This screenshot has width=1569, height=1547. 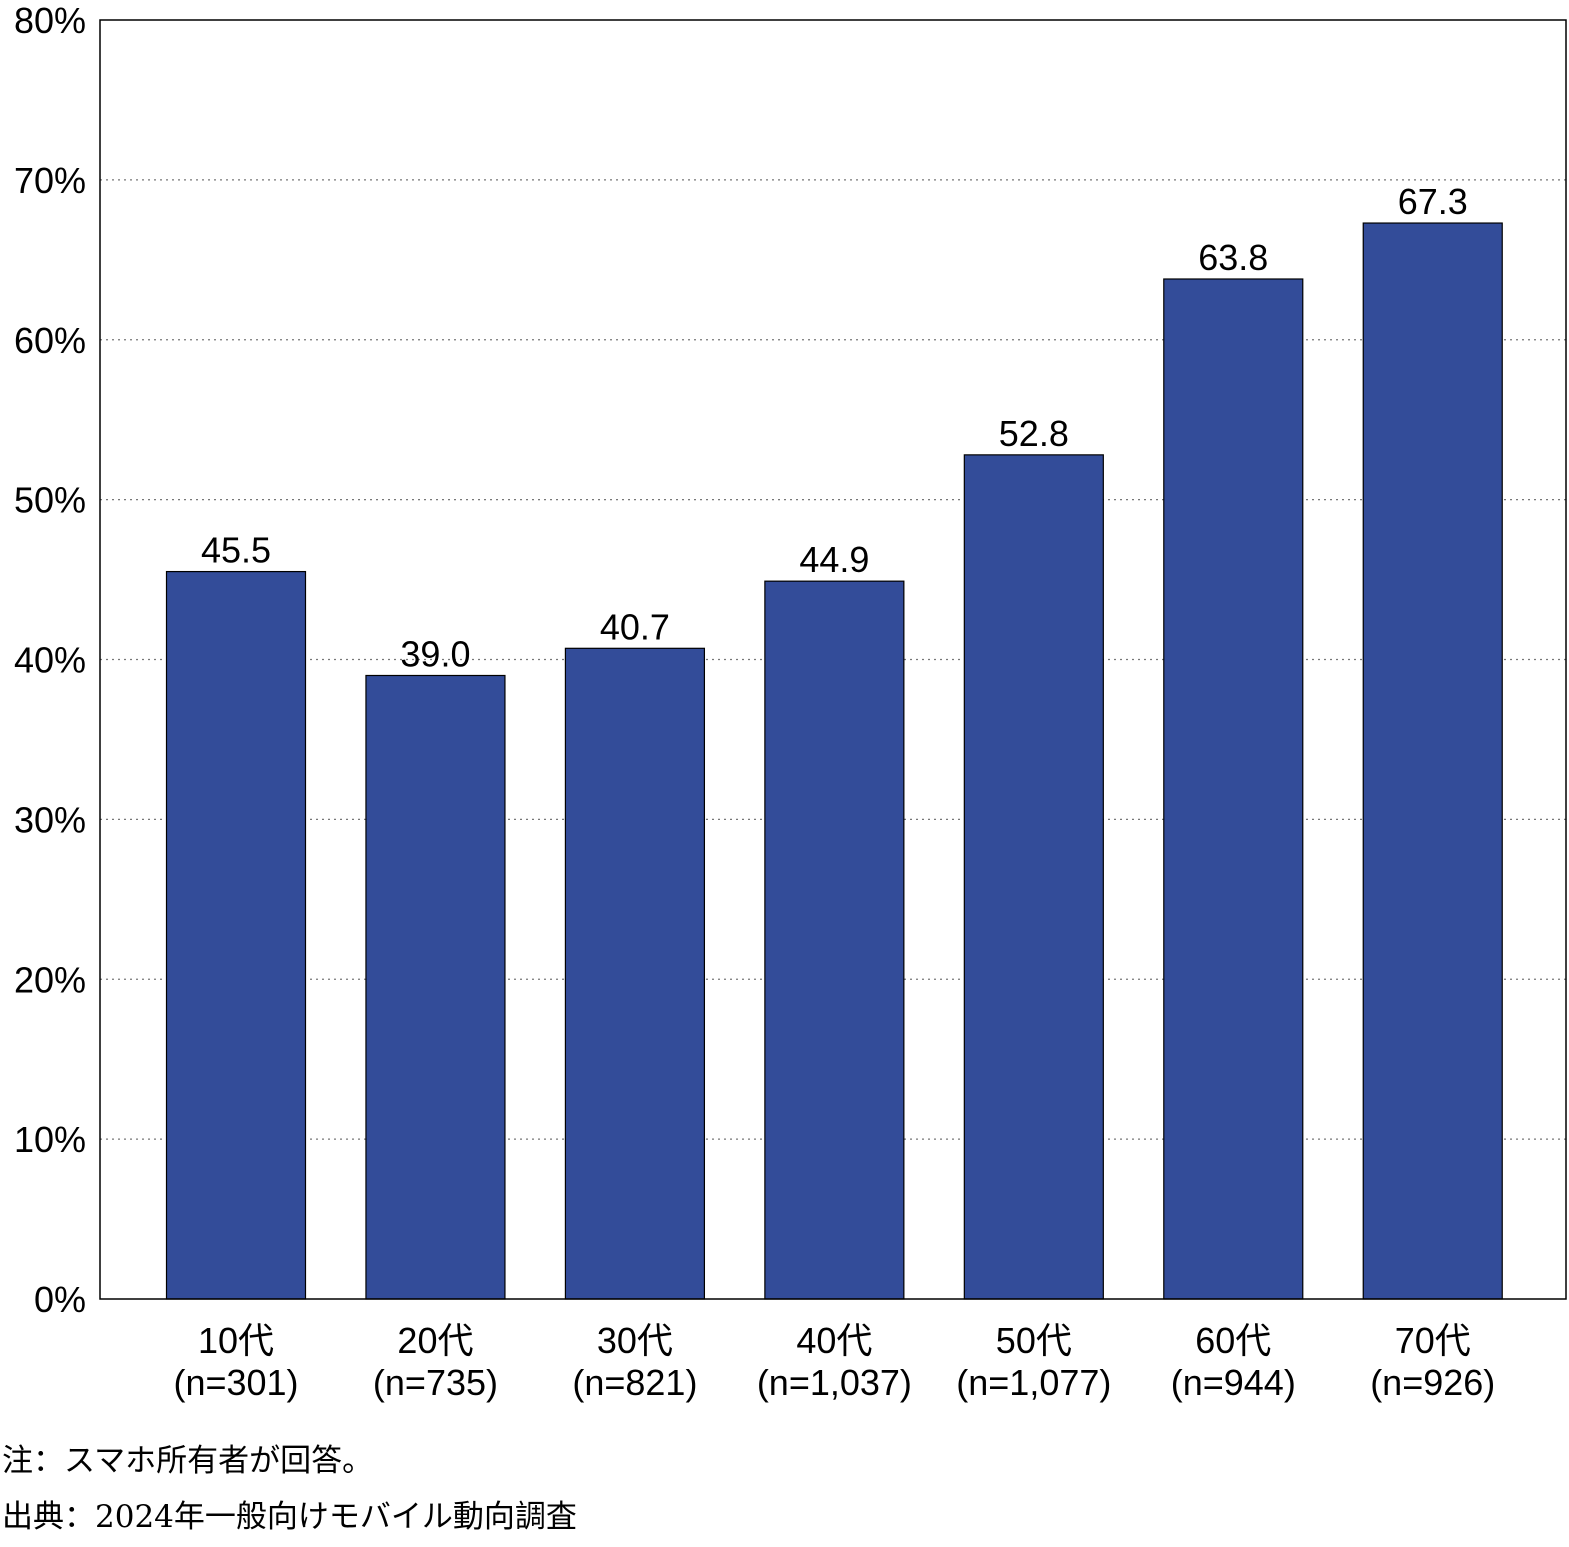 I want to click on data-label: 52.8, so click(x=1034, y=433).